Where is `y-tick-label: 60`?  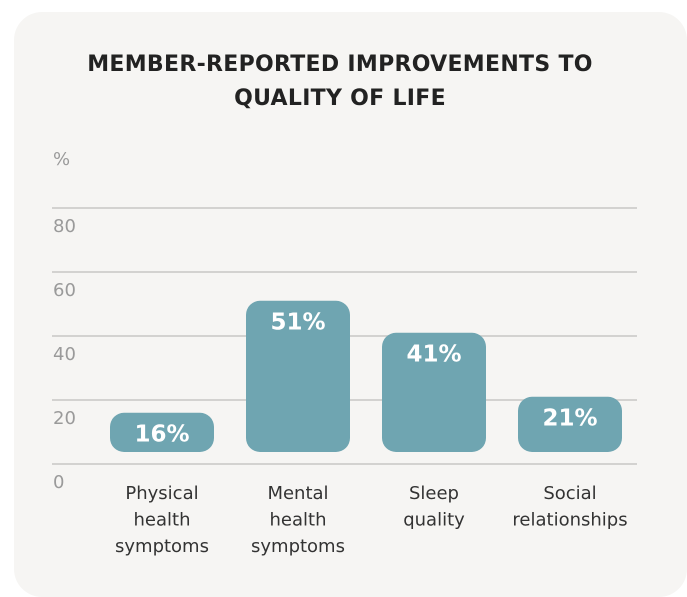
y-tick-label: 60 is located at coordinates (64, 290).